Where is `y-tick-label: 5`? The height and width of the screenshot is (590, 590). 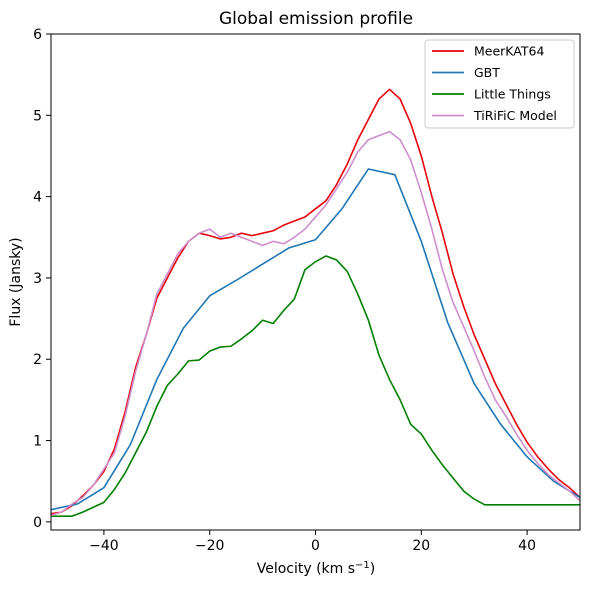
y-tick-label: 5 is located at coordinates (37, 116).